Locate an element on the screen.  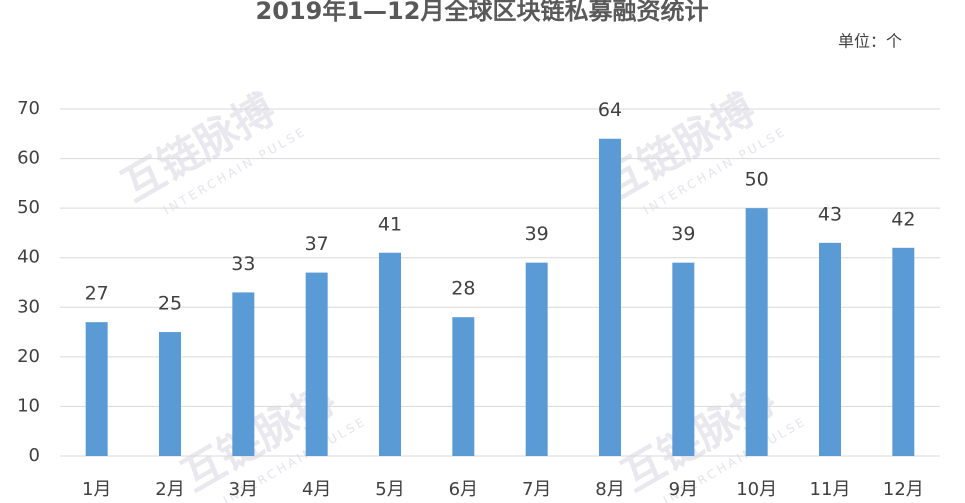
y-tick-label: 20 is located at coordinates (28, 356).